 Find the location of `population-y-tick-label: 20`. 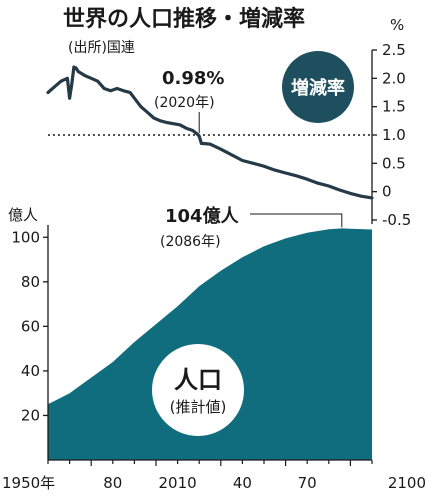

population-y-tick-label: 20 is located at coordinates (30, 415).